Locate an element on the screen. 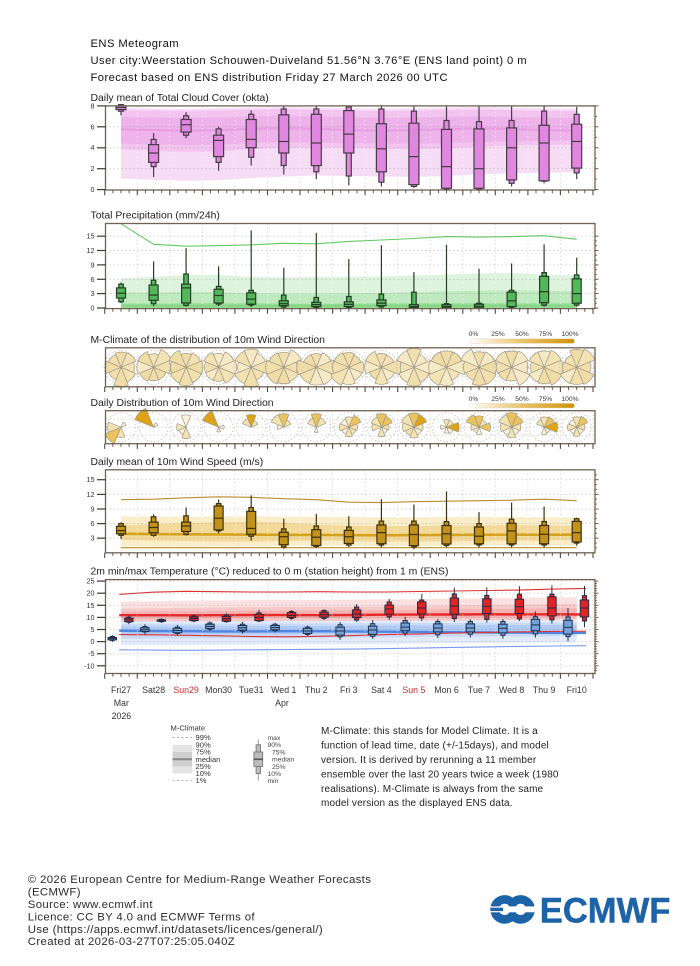 The image size is (700, 966). svg-text: ECMWF is located at coordinates (605, 911).